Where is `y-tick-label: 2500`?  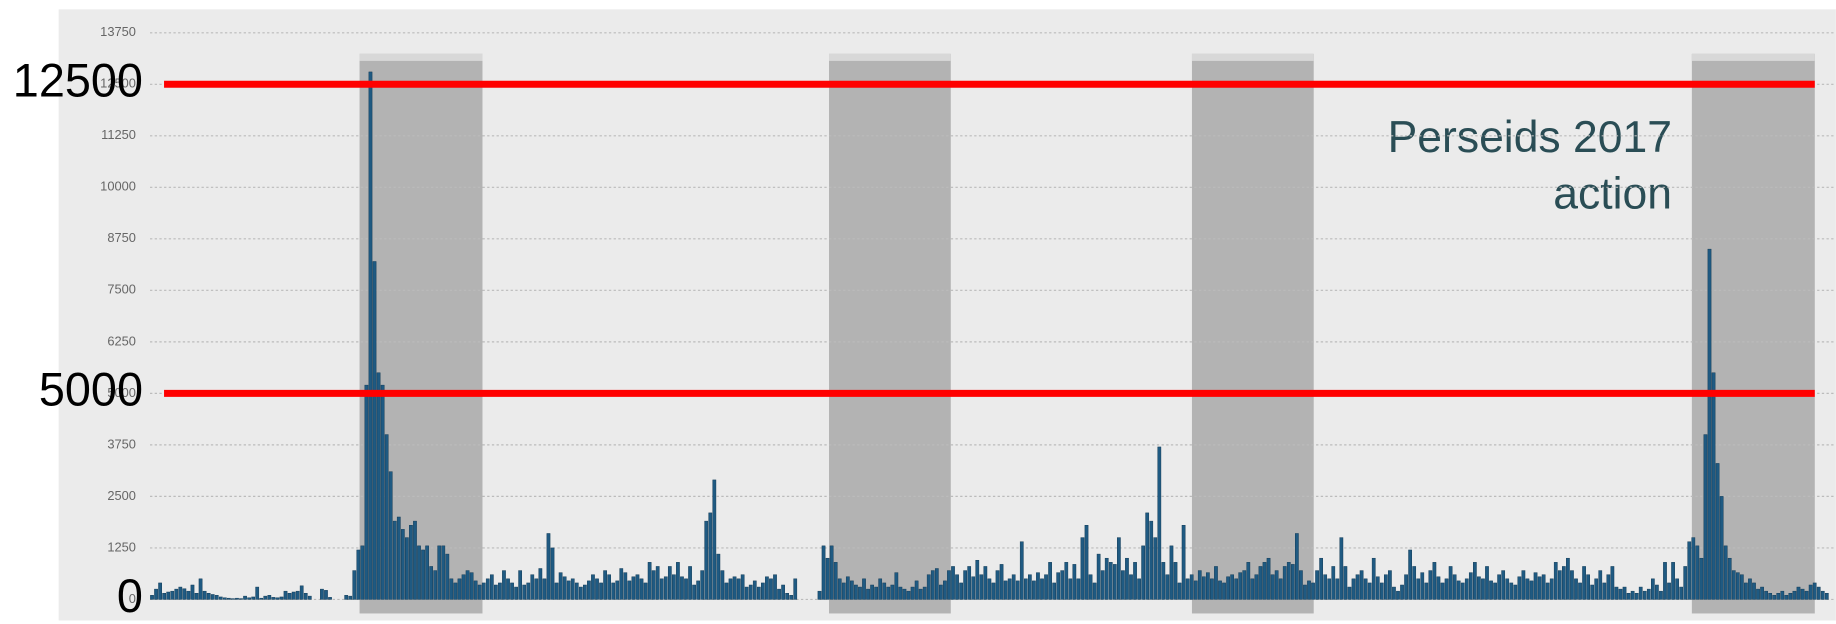
y-tick-label: 2500 is located at coordinates (121, 495).